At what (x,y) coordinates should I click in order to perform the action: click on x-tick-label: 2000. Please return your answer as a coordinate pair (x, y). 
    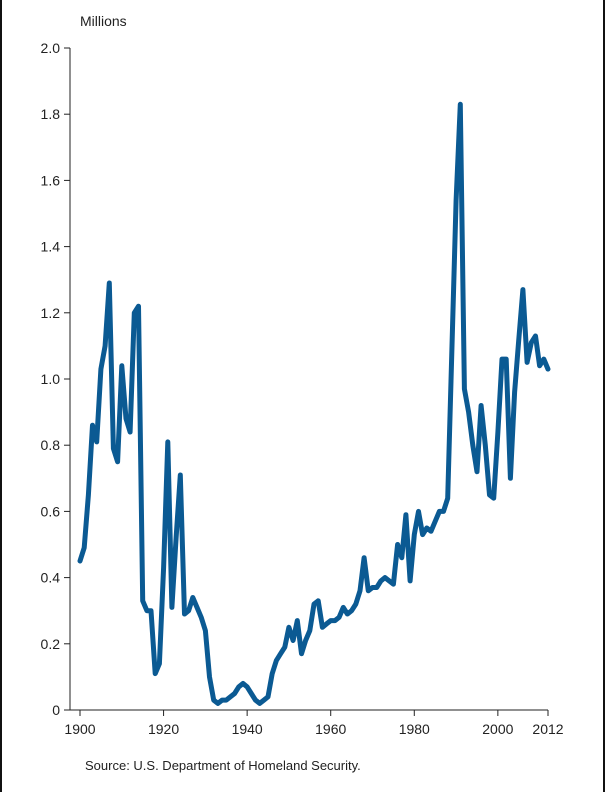
    Looking at the image, I should click on (497, 729).